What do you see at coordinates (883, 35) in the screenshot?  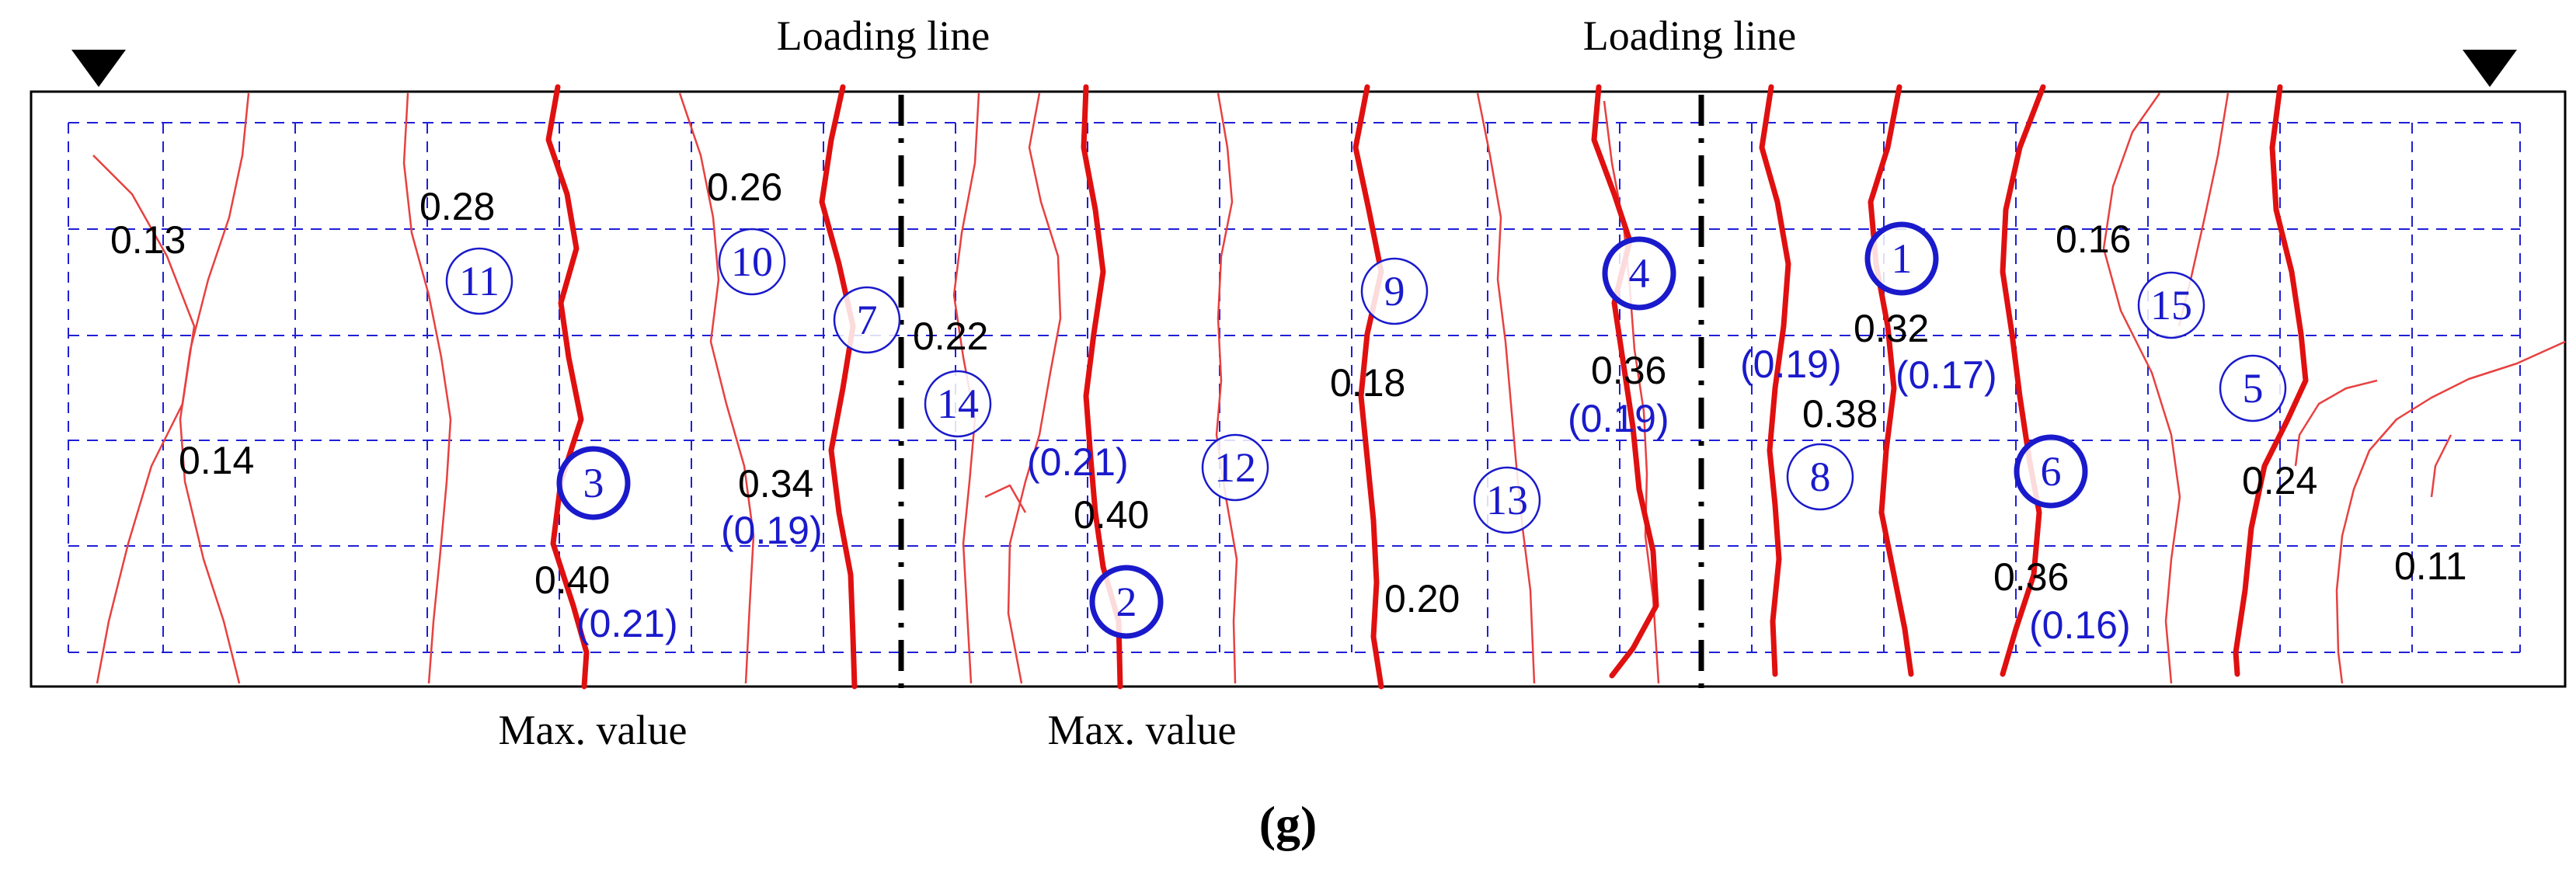 I see `loading-line-left-label: Loading line` at bounding box center [883, 35].